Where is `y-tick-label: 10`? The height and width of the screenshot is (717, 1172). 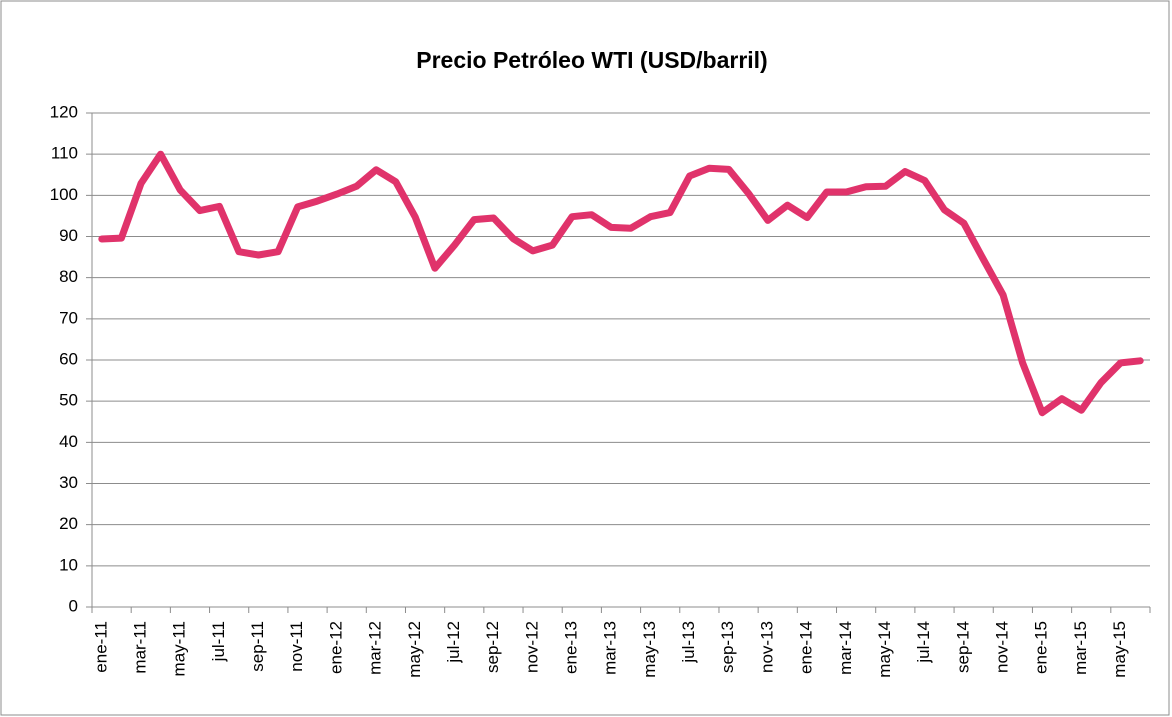
y-tick-label: 10 is located at coordinates (68, 564).